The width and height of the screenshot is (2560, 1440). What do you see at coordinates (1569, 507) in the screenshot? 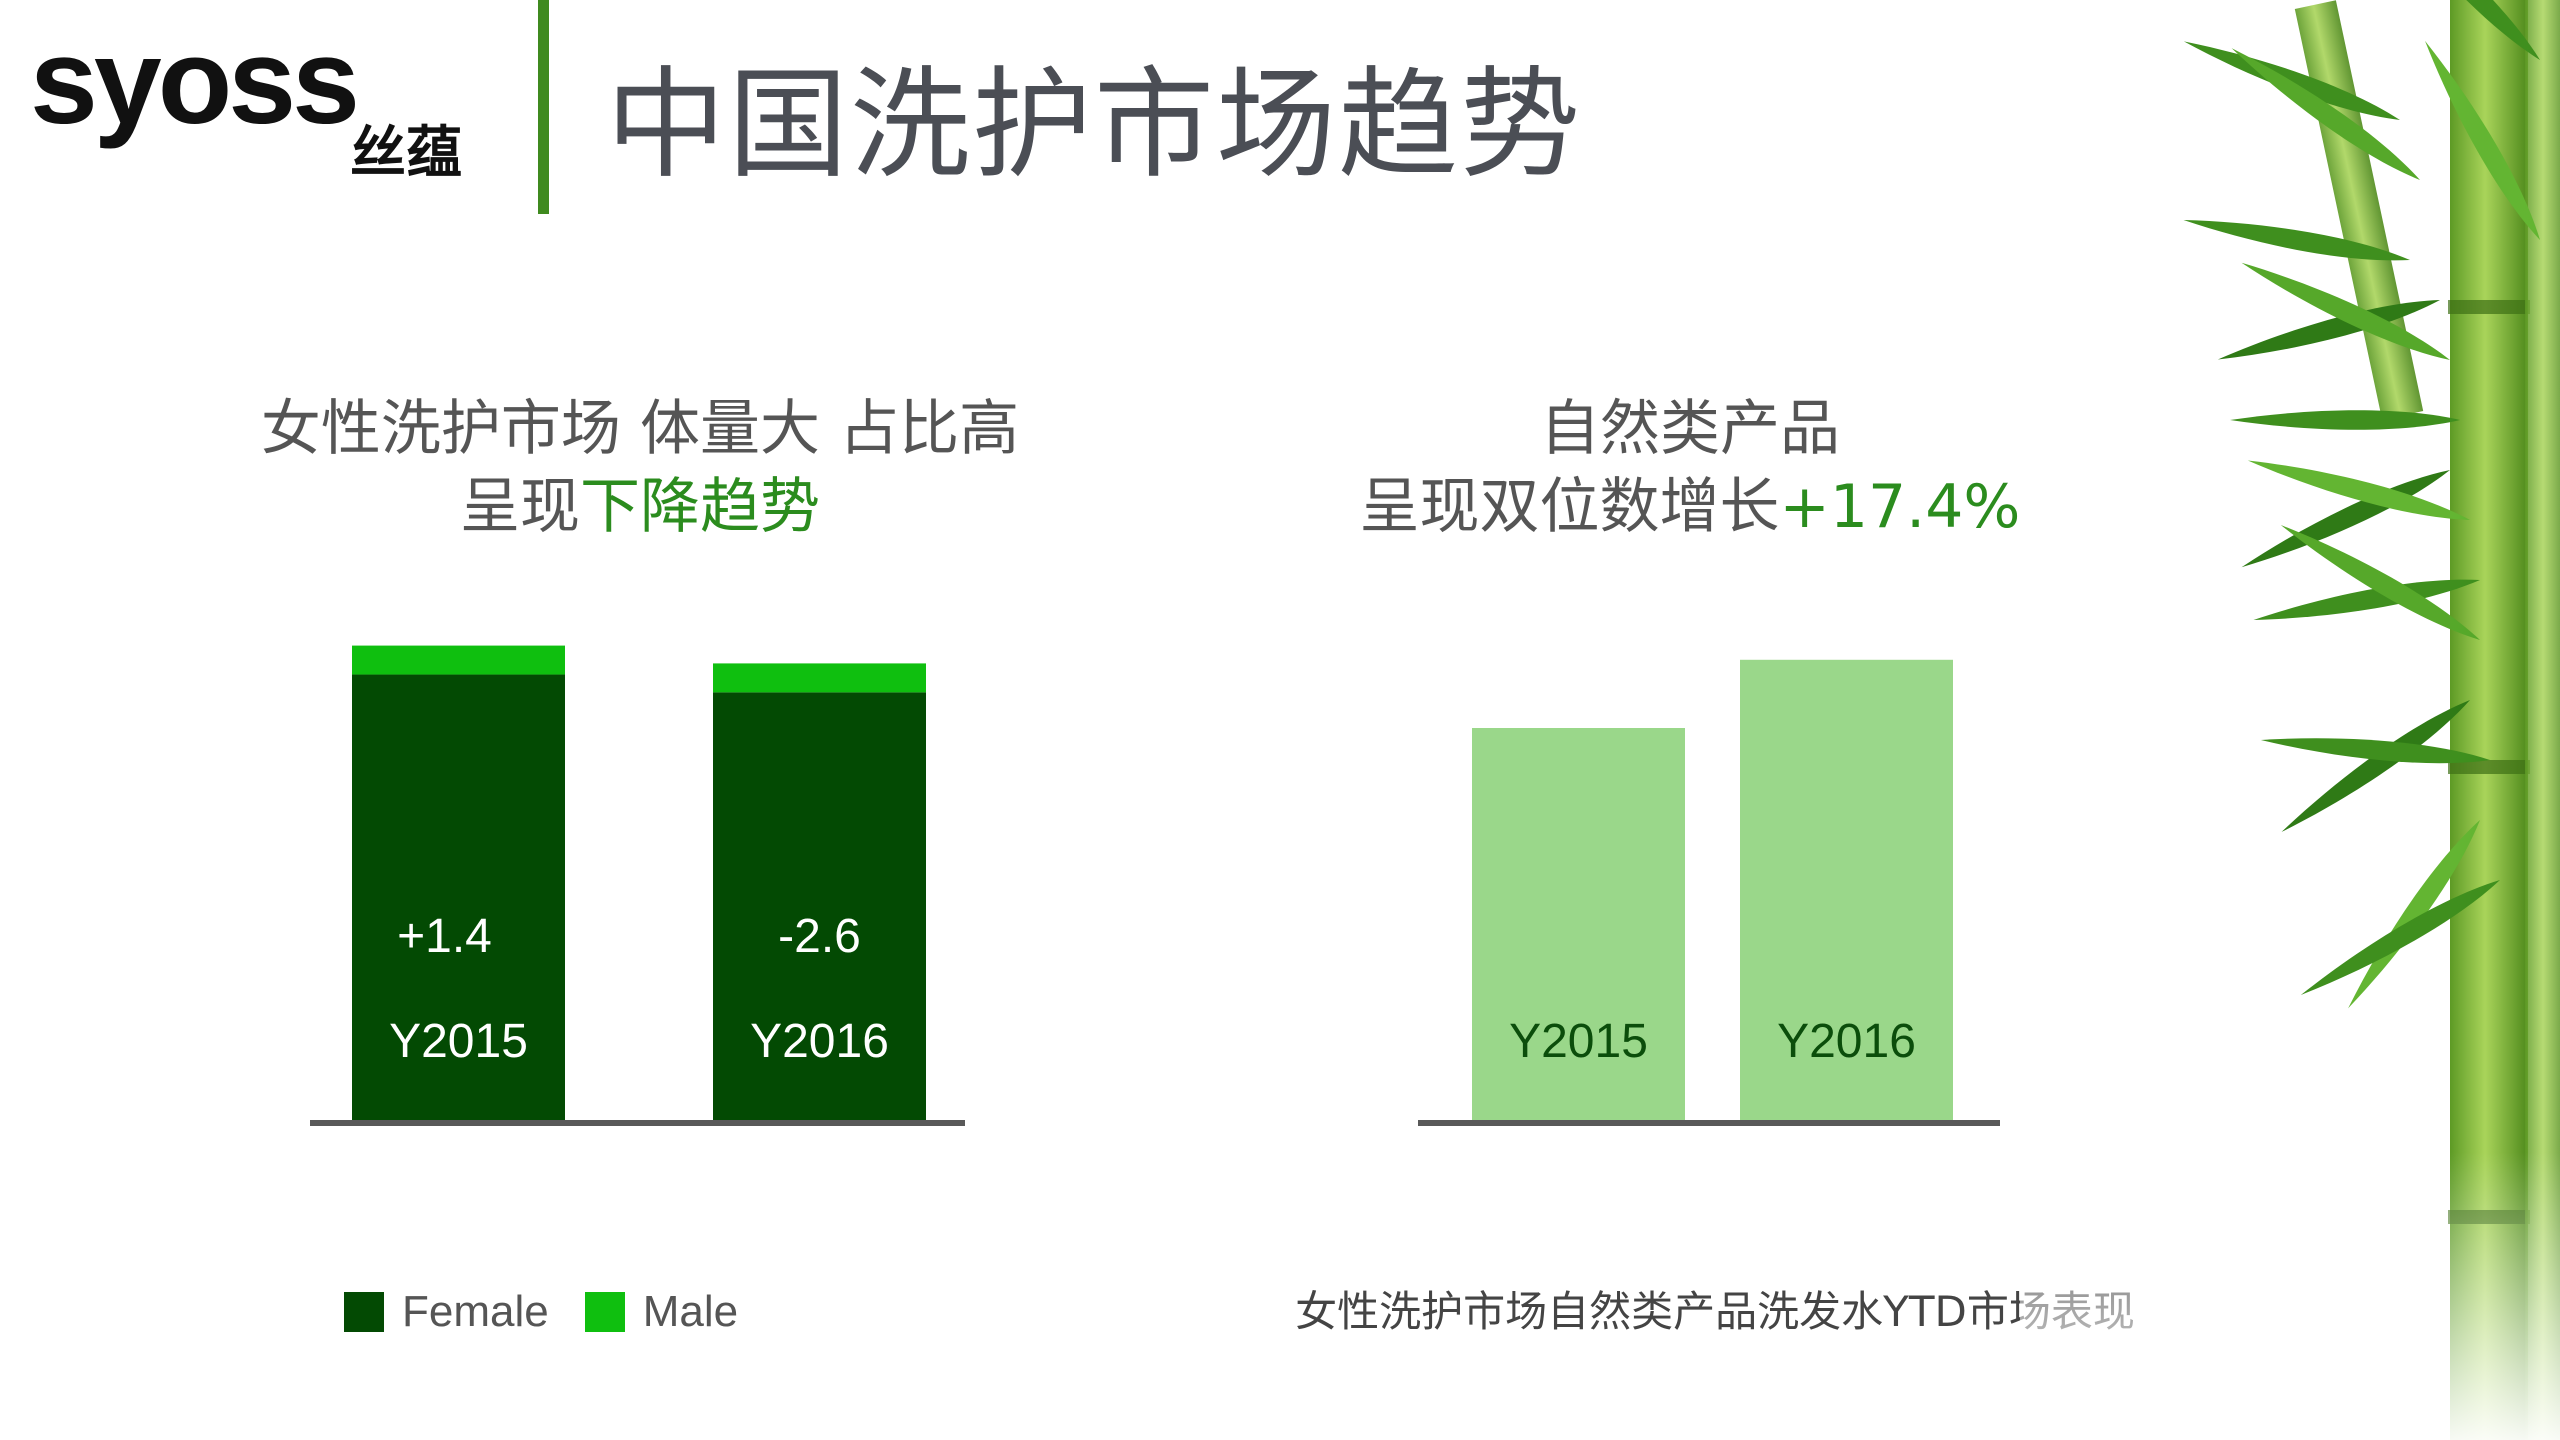
I see `right-heading-line2-plain: 呈现双位数增长` at bounding box center [1569, 507].